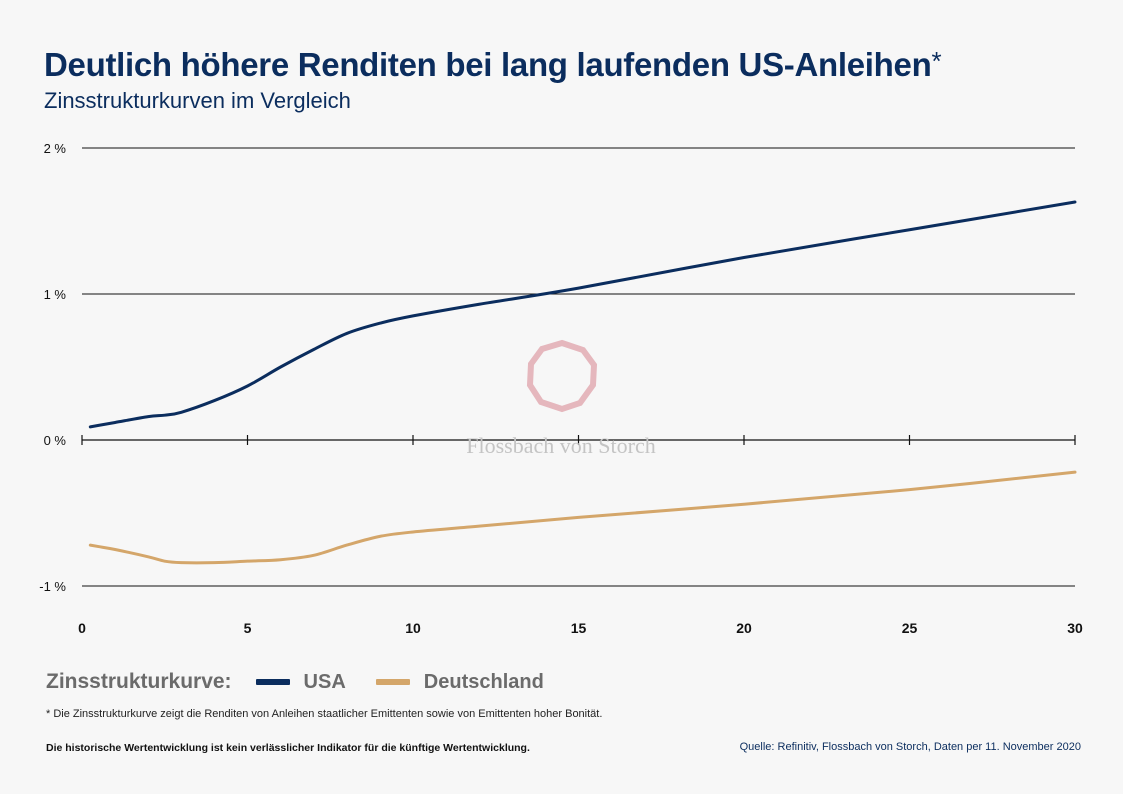  Describe the element at coordinates (52, 367) in the screenshot. I see `y-axis-labels: -1 % 0 % 1 % 2 %` at that location.